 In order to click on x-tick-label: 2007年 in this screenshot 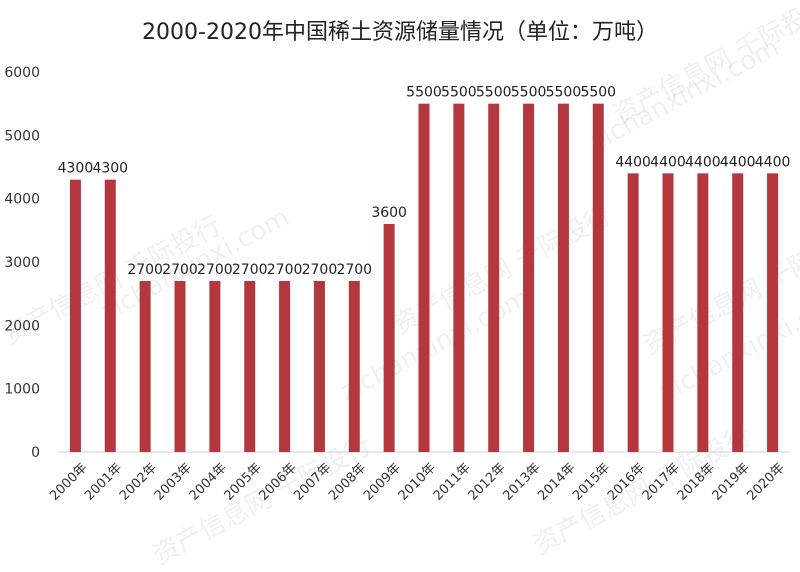, I will do `click(312, 481)`.